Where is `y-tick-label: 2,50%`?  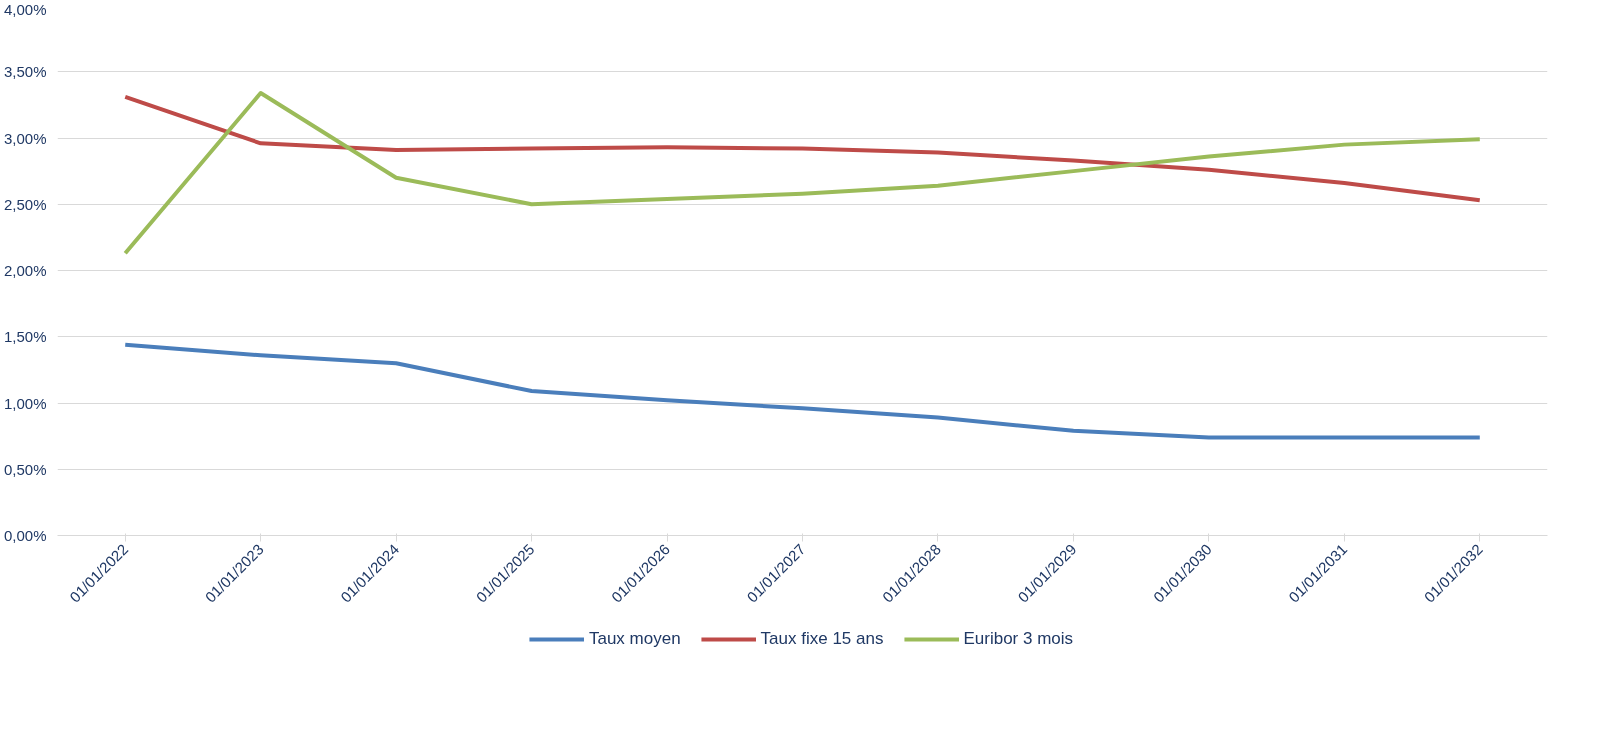
y-tick-label: 2,50% is located at coordinates (25, 204).